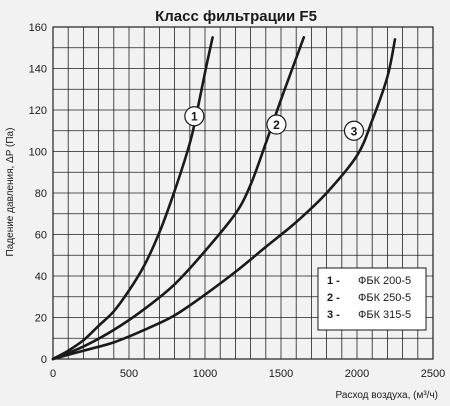 This screenshot has width=450, height=406. What do you see at coordinates (10, 192) in the screenshot?
I see `y-axis-label: Падение давления, ΔP (Па)` at bounding box center [10, 192].